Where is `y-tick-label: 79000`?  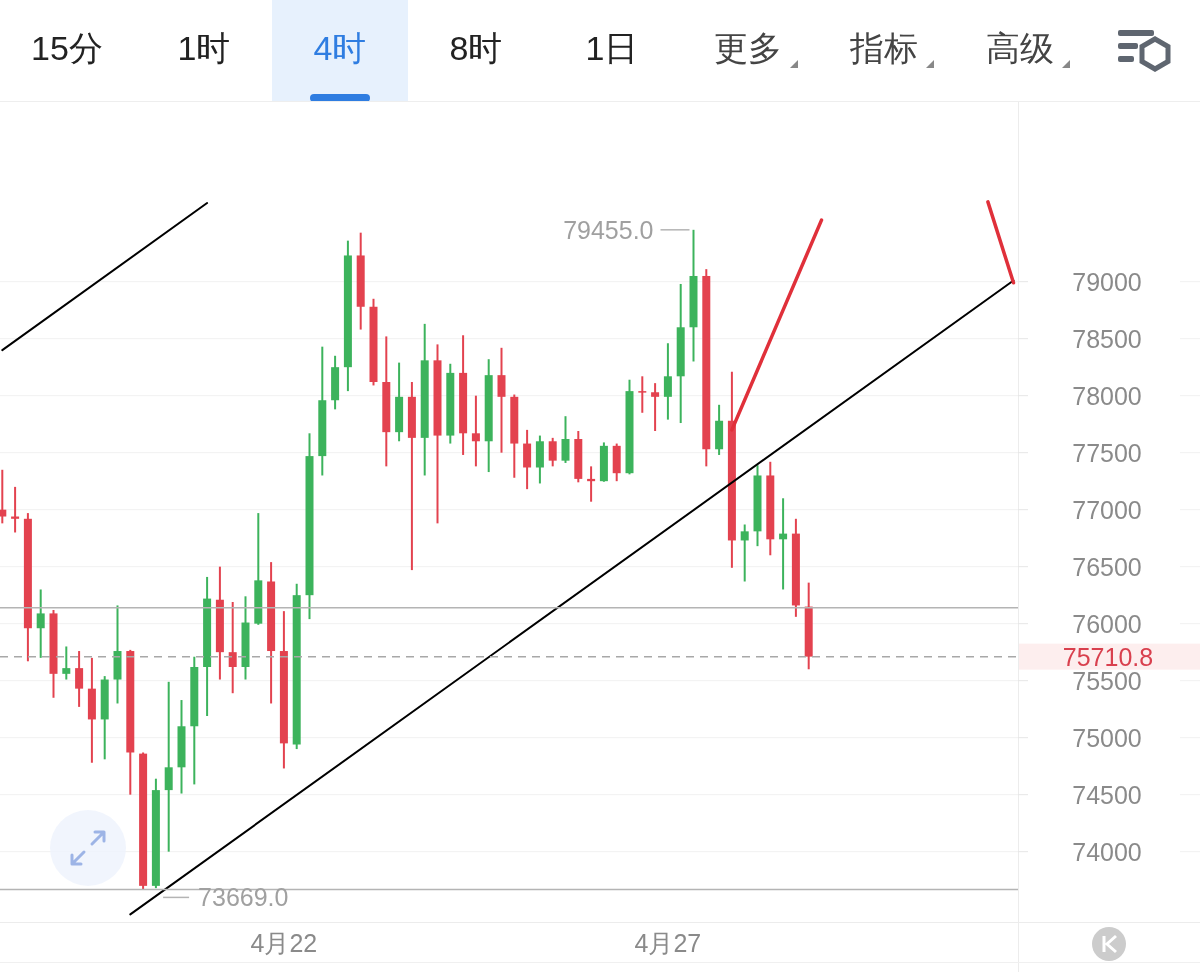
y-tick-label: 79000 is located at coordinates (1107, 281).